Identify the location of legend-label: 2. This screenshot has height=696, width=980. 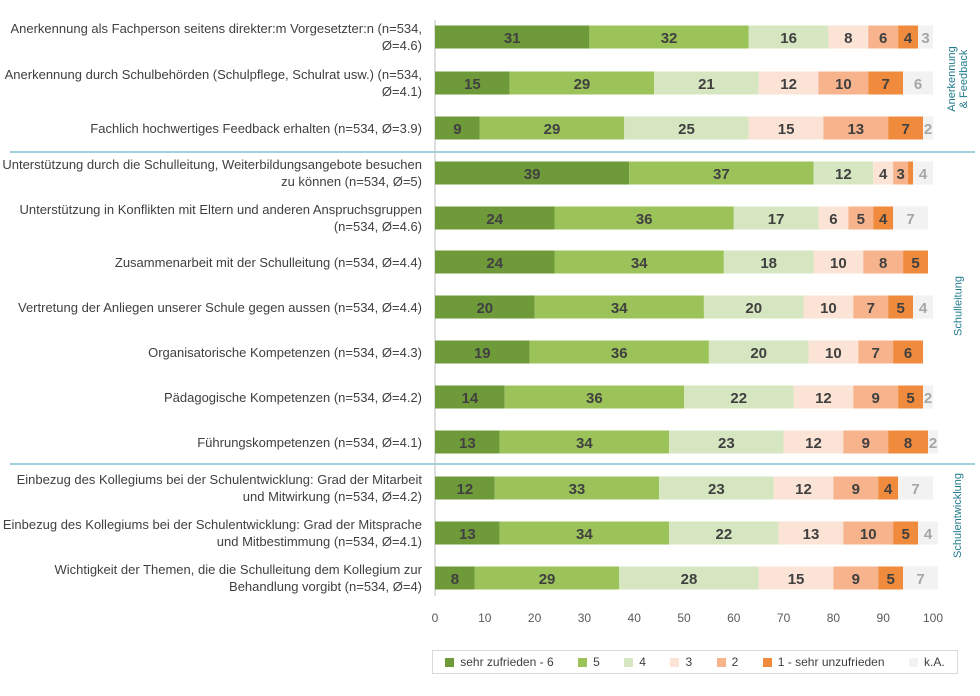
(735, 662).